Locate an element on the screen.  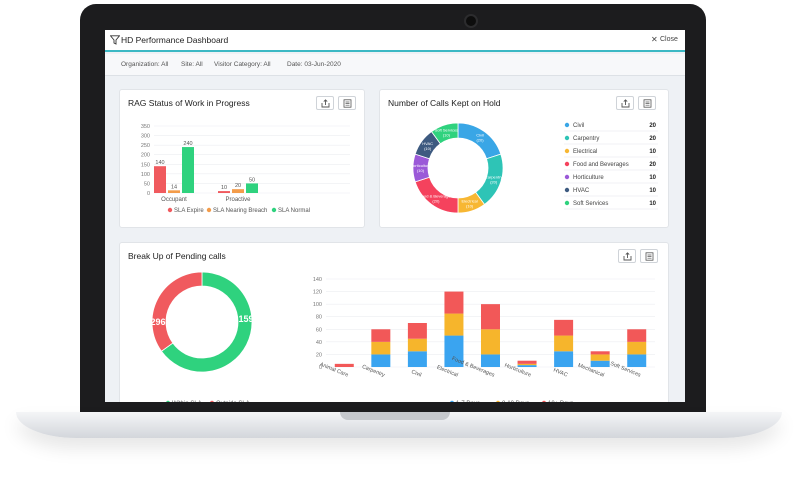
slice-label: Food & Beverages is located at coordinates (435, 195).